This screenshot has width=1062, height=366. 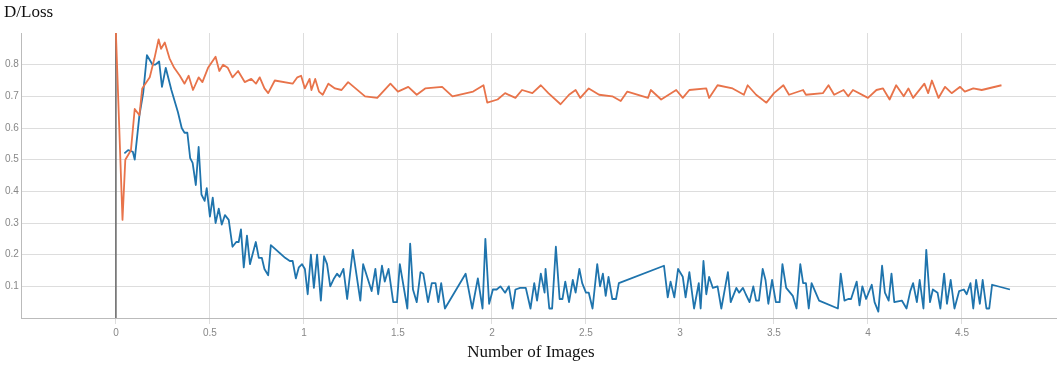 I want to click on x-tick-label: 3.5, so click(x=774, y=332).